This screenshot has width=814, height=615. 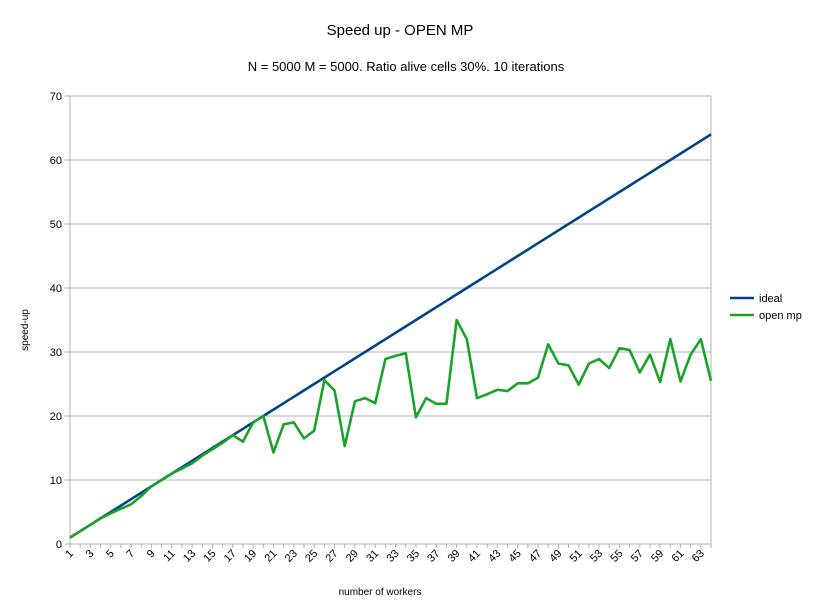 What do you see at coordinates (535, 556) in the screenshot?
I see `x-tick-label: 47` at bounding box center [535, 556].